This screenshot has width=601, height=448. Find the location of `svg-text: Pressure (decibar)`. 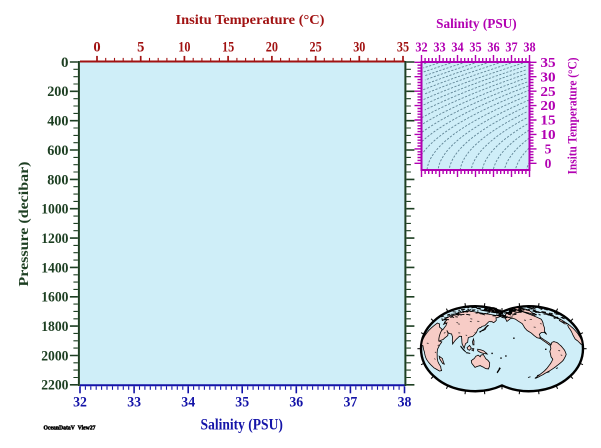

svg-text: Pressure (decibar) is located at coordinates (24, 223).